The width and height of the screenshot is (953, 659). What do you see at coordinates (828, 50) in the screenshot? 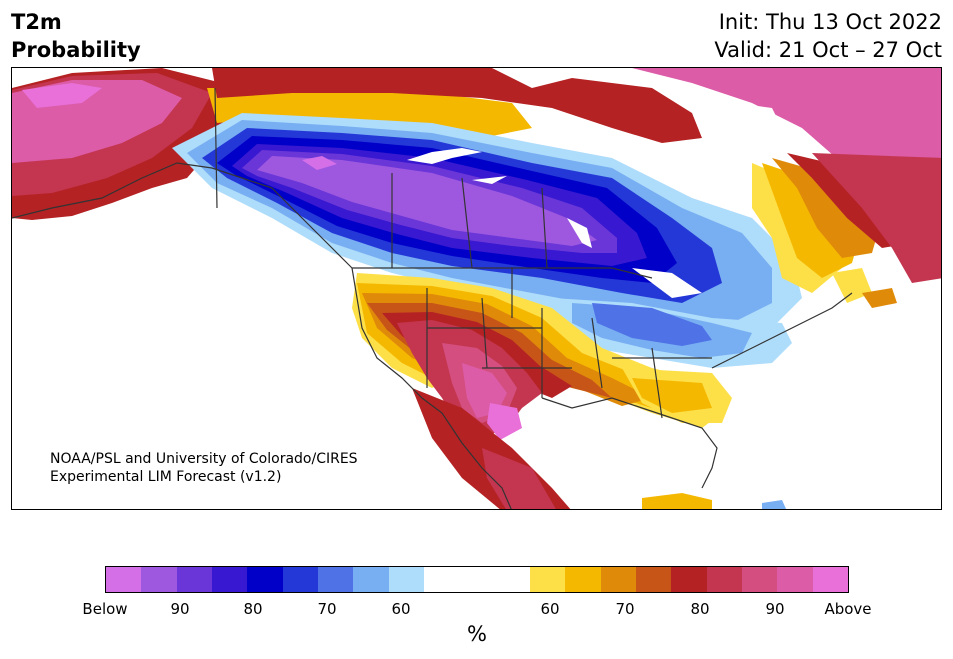
I see `valid-range: Valid: 21 Oct – 27 Oct` at bounding box center [828, 50].